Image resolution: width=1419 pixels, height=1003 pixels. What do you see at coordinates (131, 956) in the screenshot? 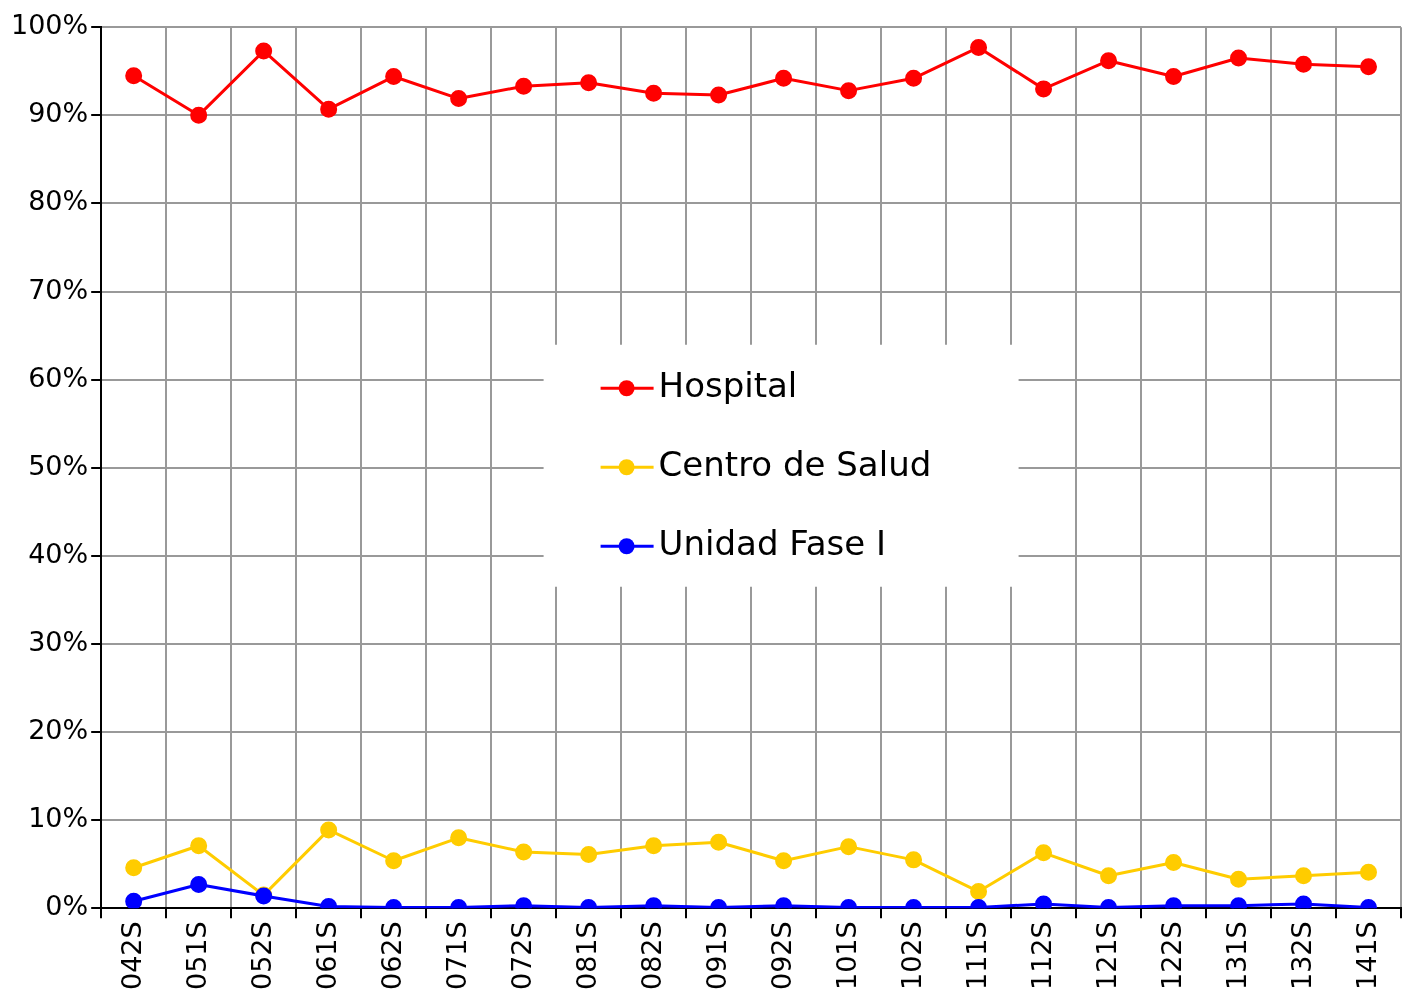
I see `x-tick-label: 042S` at bounding box center [131, 956].